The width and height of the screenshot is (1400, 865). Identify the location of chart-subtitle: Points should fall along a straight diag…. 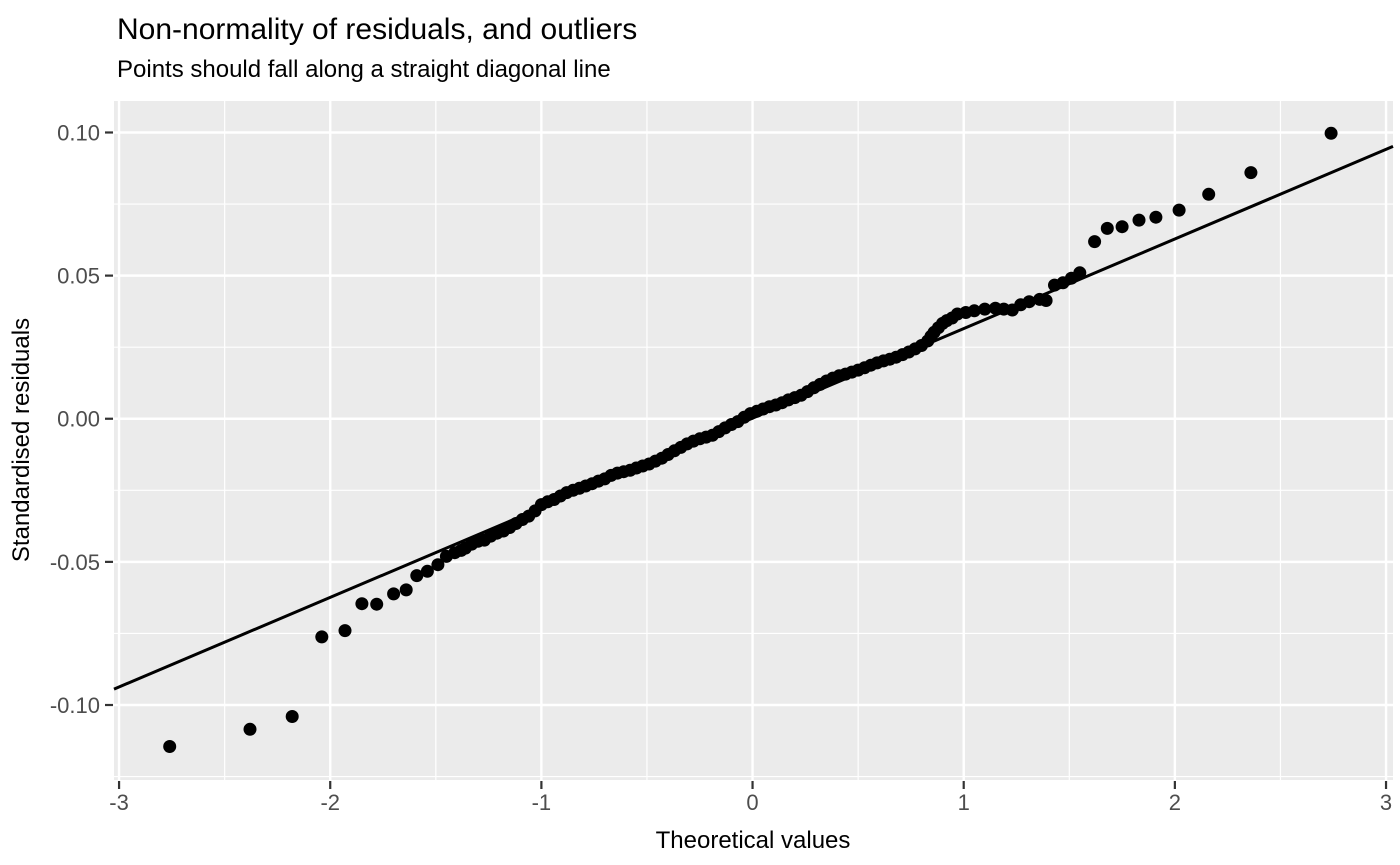
(364, 69).